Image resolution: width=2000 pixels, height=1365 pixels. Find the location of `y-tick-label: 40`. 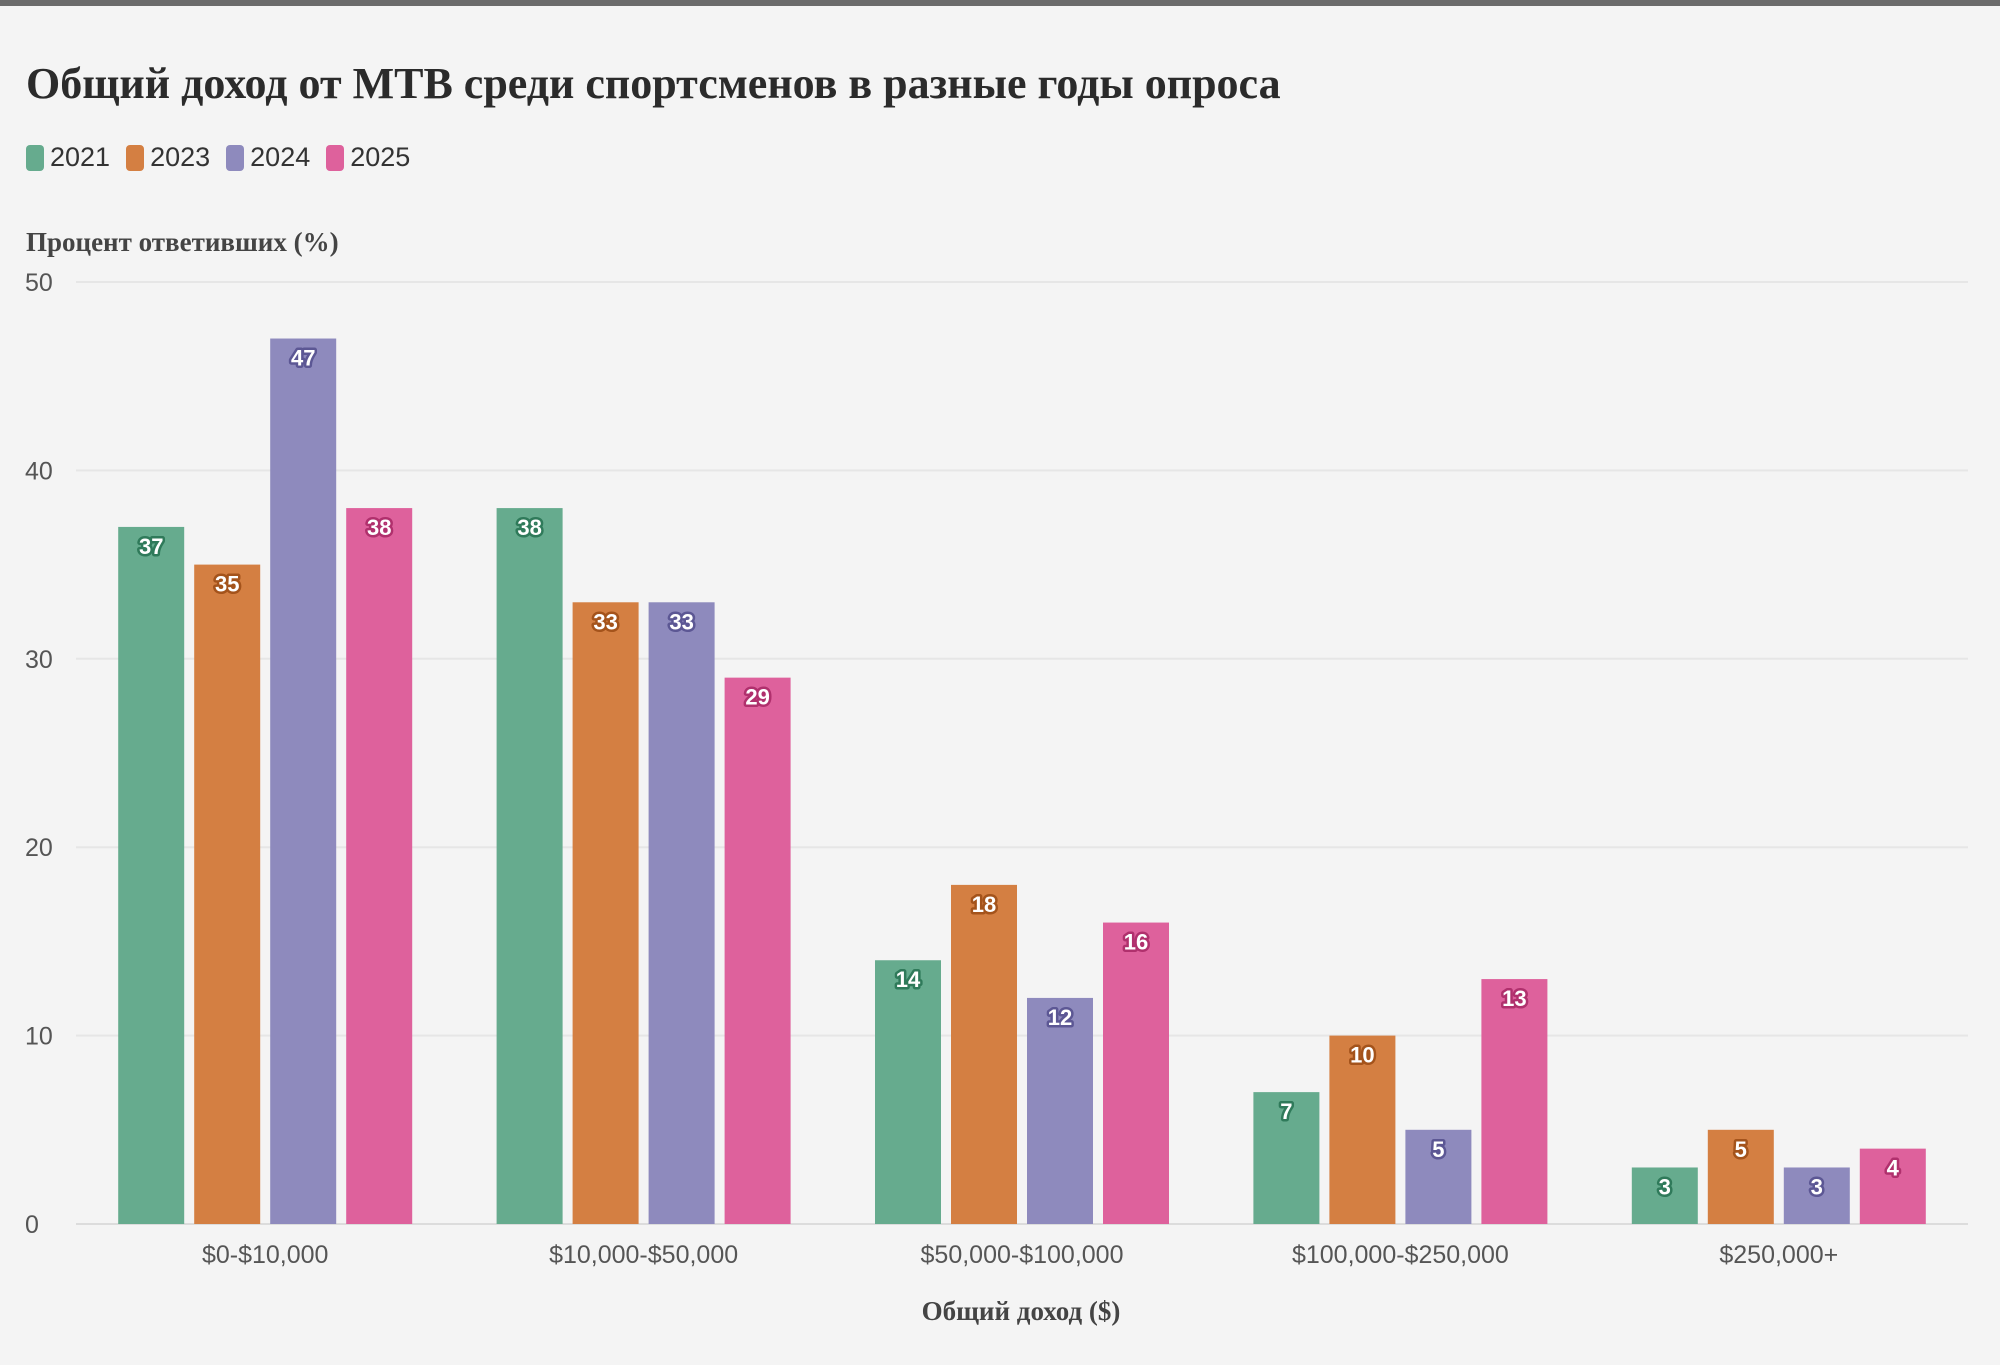

y-tick-label: 40 is located at coordinates (39, 471).